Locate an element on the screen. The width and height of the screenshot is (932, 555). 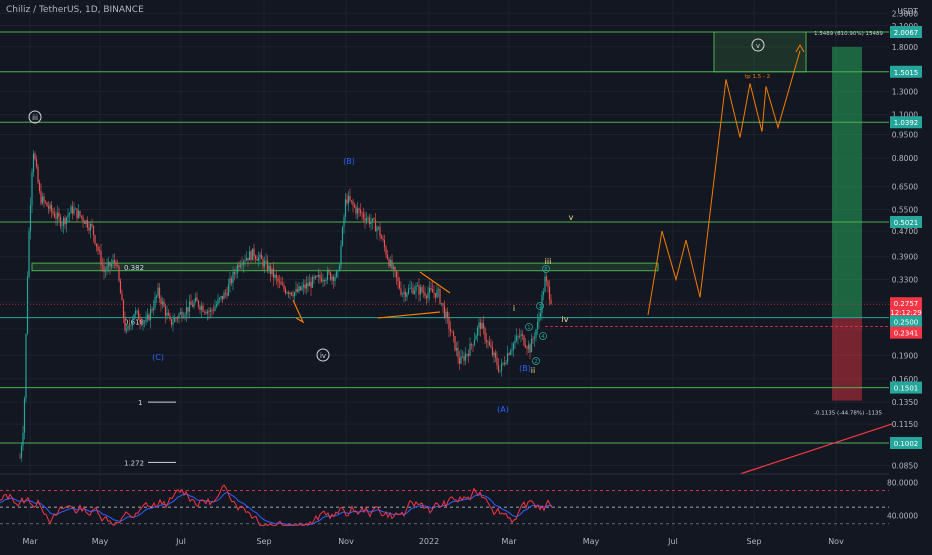
price-tick: 0.4700 is located at coordinates (905, 231).